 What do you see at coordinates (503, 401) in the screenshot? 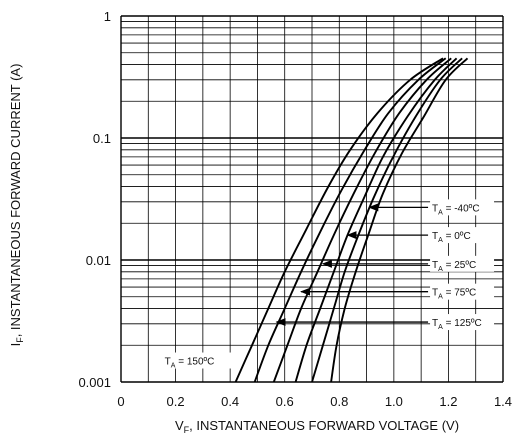
I see `x-tick-label: 1.4` at bounding box center [503, 401].